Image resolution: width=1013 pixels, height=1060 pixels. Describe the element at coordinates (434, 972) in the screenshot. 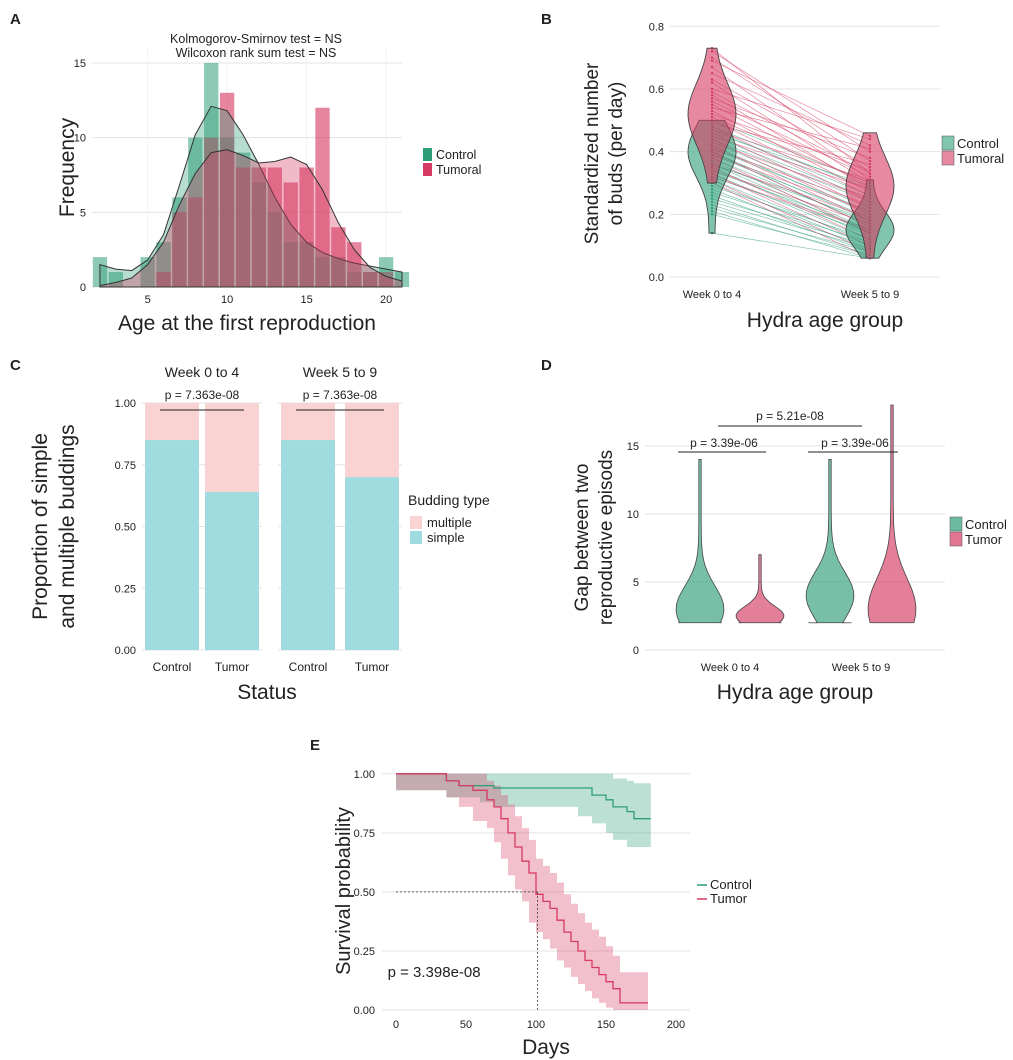

I see `p-value-annotation: p = 3.398e-08` at that location.